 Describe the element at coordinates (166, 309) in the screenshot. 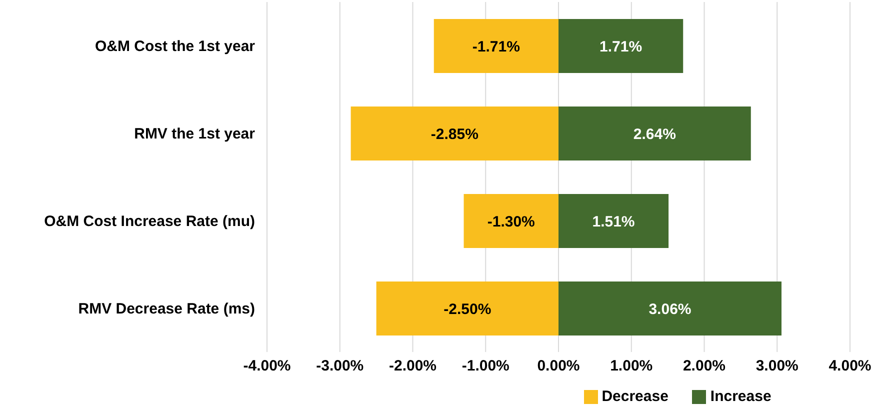

I see `y-tick-label: RMV Decrease Rate (ms)` at that location.